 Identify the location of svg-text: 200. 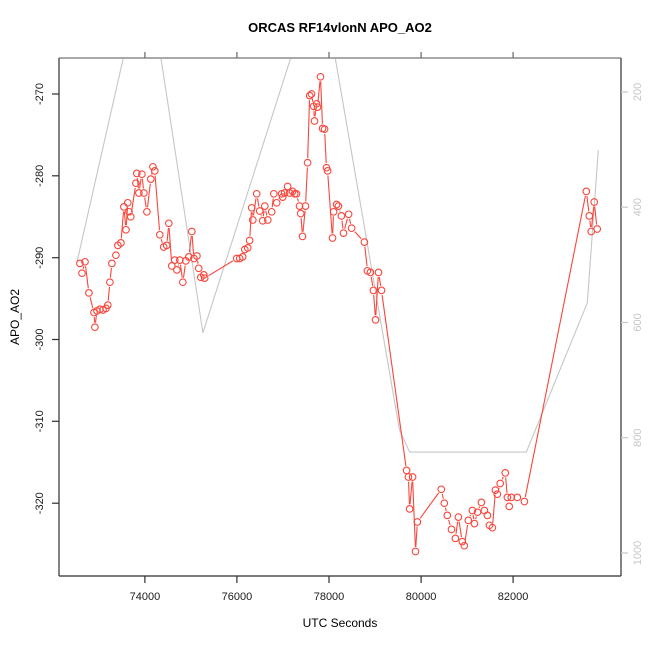
(638, 92).